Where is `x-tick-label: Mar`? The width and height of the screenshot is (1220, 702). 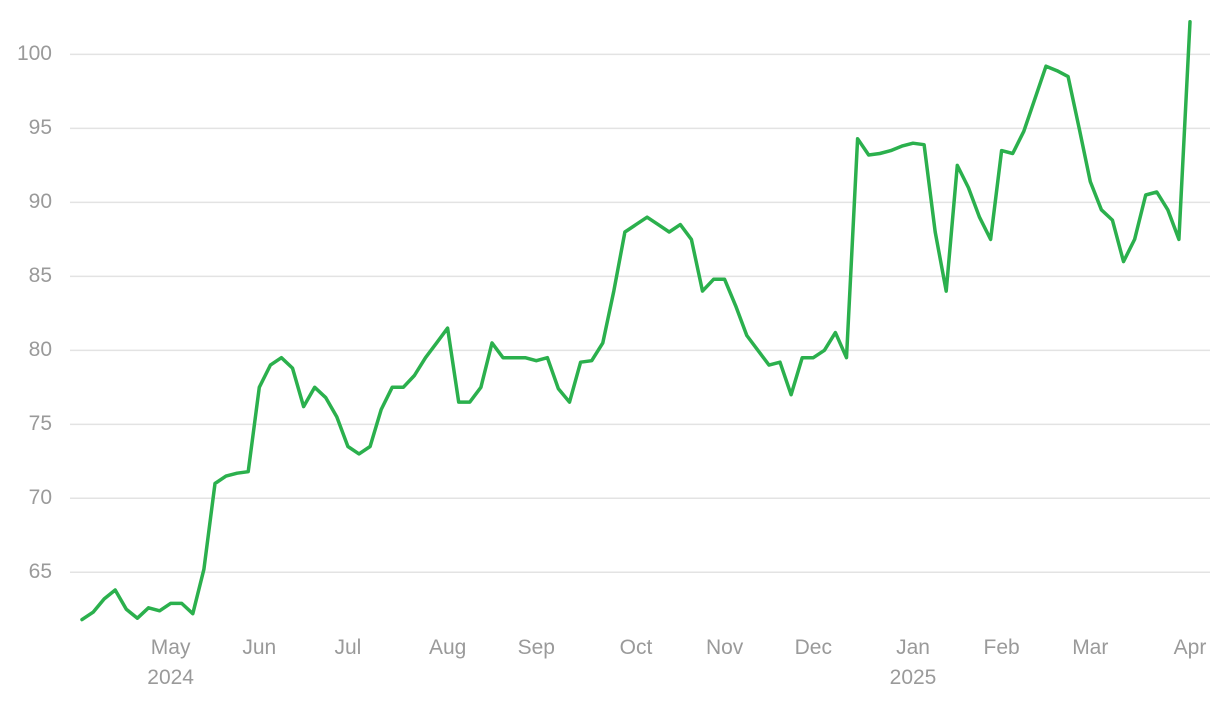 x-tick-label: Mar is located at coordinates (1090, 647).